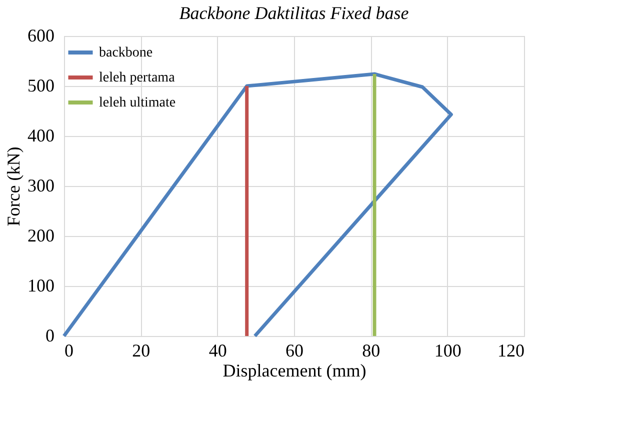 The height and width of the screenshot is (448, 640). I want to click on x-tick-label: 40, so click(217, 350).